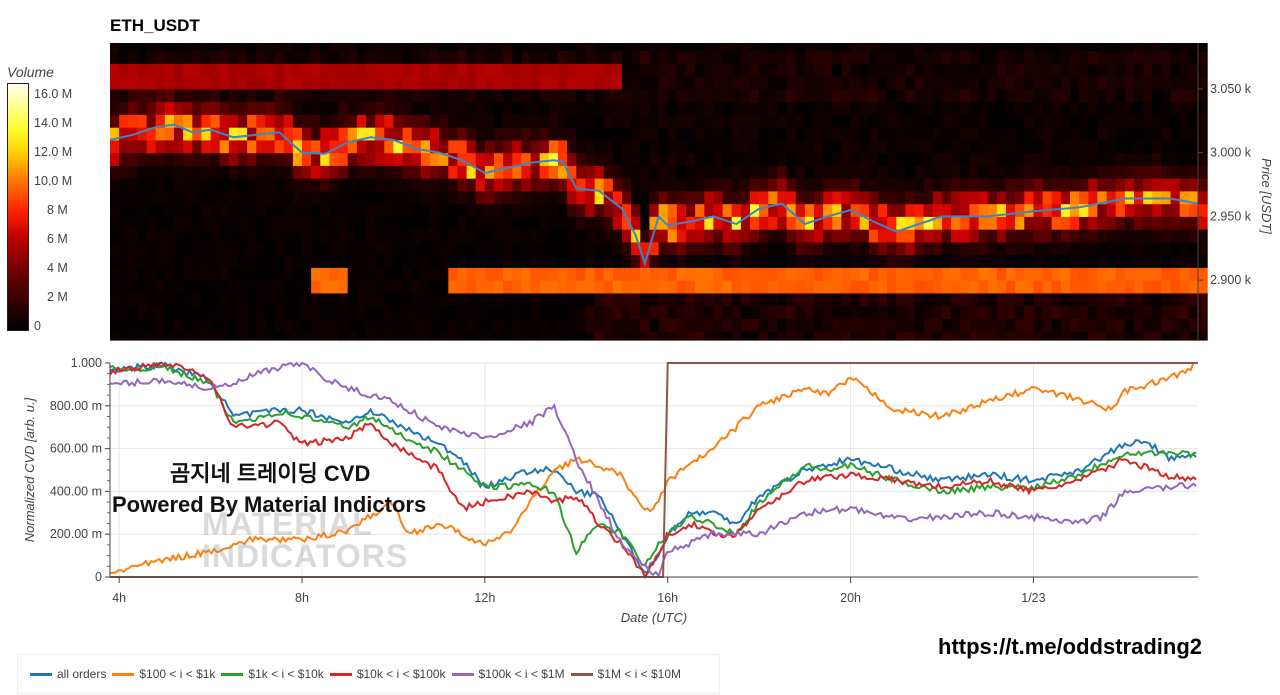  I want to click on legend-item: $1M < i < $10M, so click(625, 674).